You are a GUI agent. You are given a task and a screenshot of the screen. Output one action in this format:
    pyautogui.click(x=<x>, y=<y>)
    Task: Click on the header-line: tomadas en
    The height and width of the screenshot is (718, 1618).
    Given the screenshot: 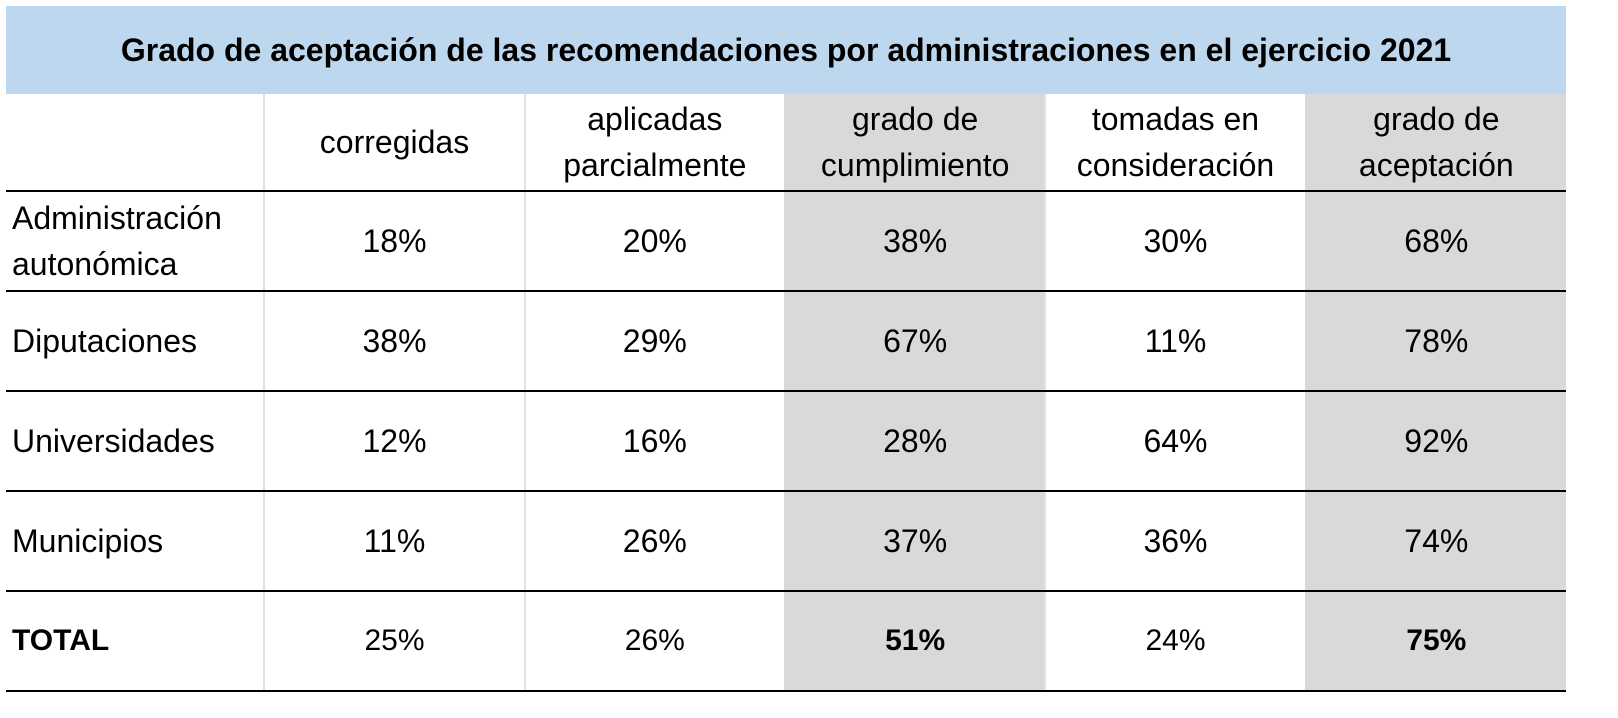 What is the action you would take?
    pyautogui.click(x=1175, y=118)
    